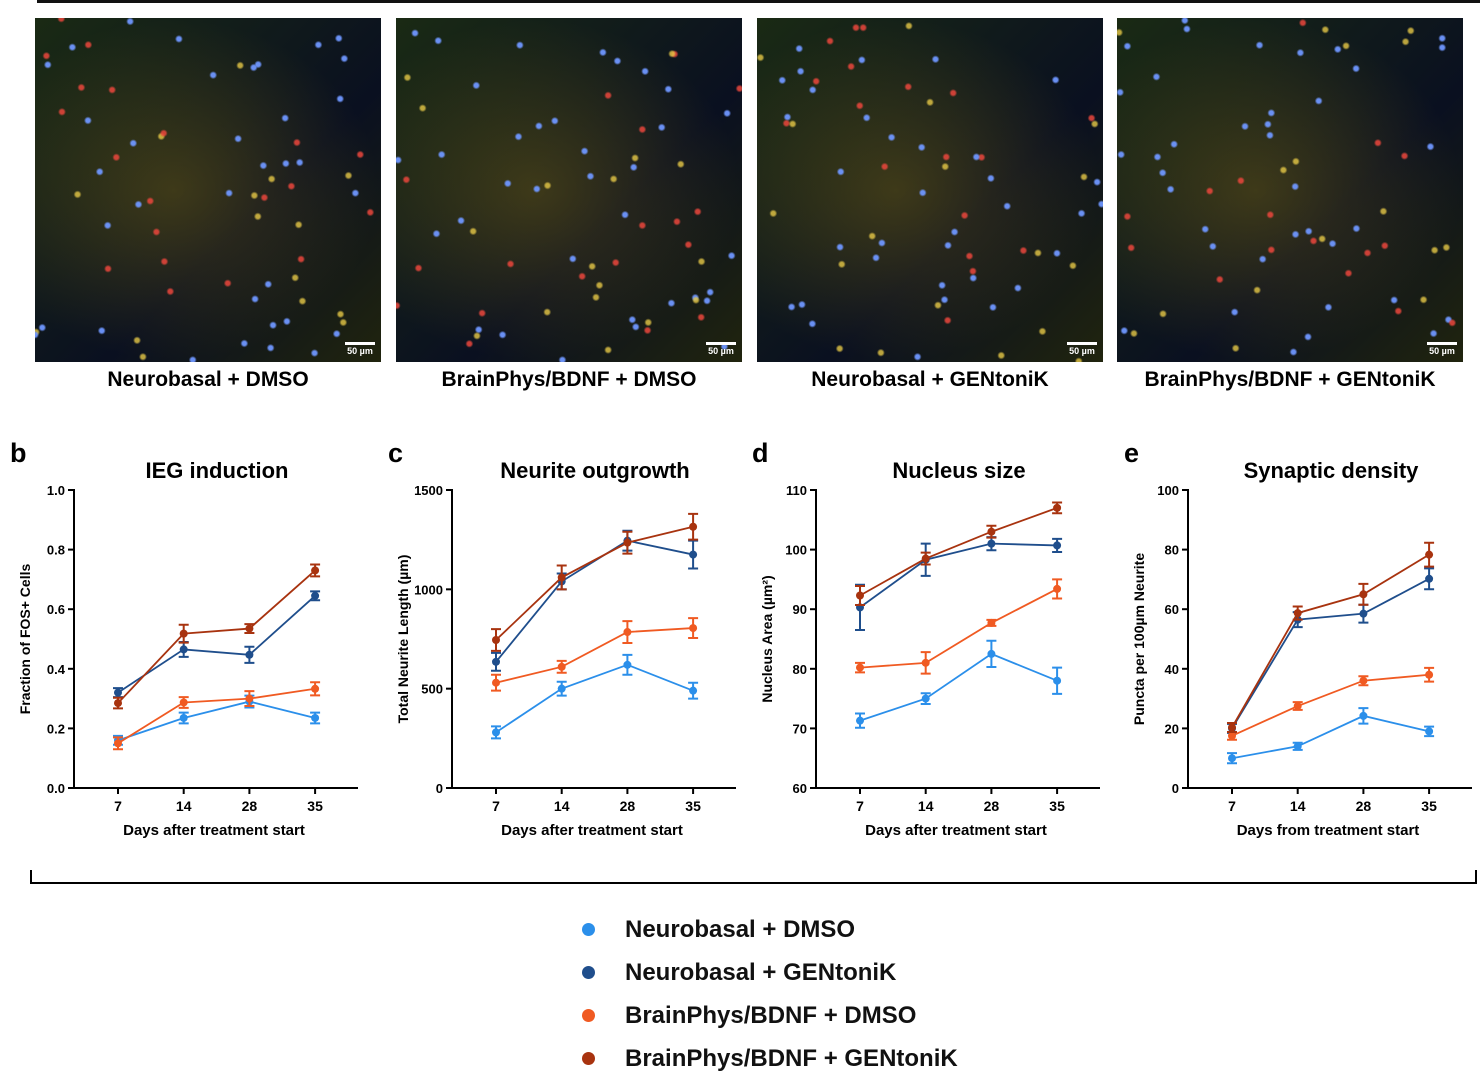 The height and width of the screenshot is (1080, 1480). Describe the element at coordinates (569, 379) in the screenshot. I see `micrograph-caption: BrainPhys/BDNF + DMSO` at that location.